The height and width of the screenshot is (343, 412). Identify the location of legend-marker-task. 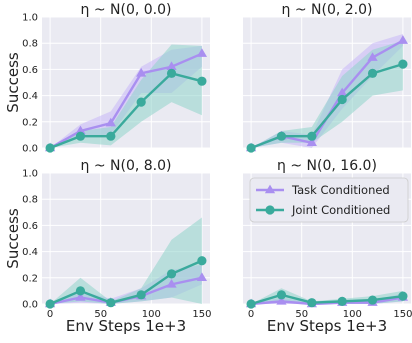
(270, 189).